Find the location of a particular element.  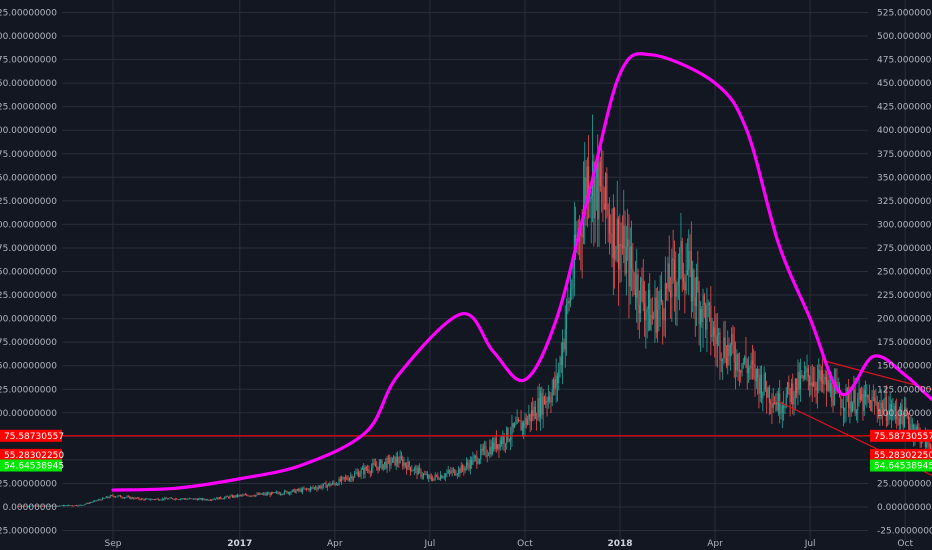

price-tag is located at coordinates (31, 435).